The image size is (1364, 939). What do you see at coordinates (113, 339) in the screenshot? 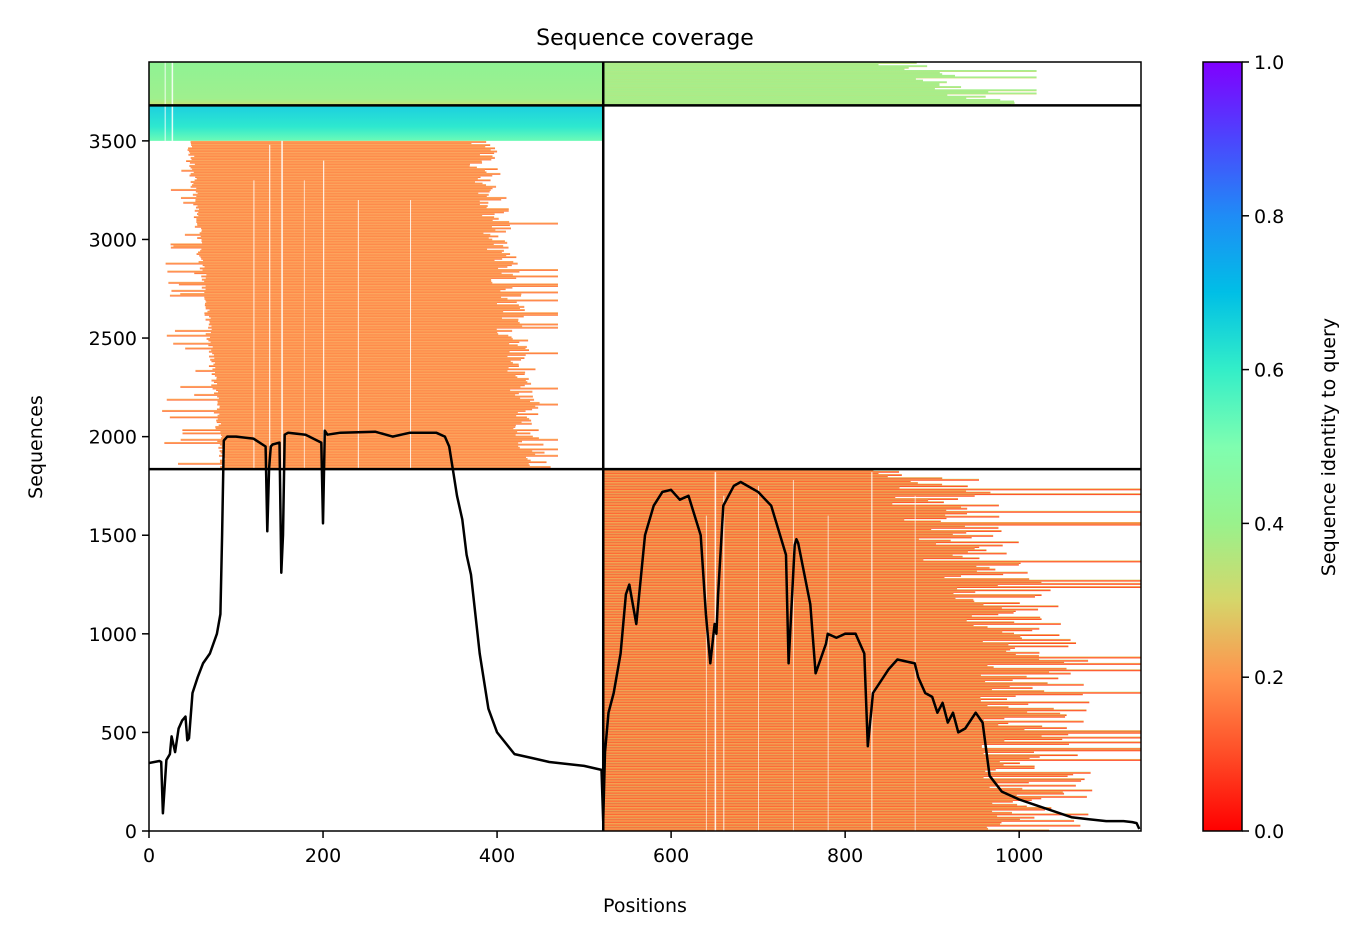
I see `y-tick-label: 2500` at bounding box center [113, 339].